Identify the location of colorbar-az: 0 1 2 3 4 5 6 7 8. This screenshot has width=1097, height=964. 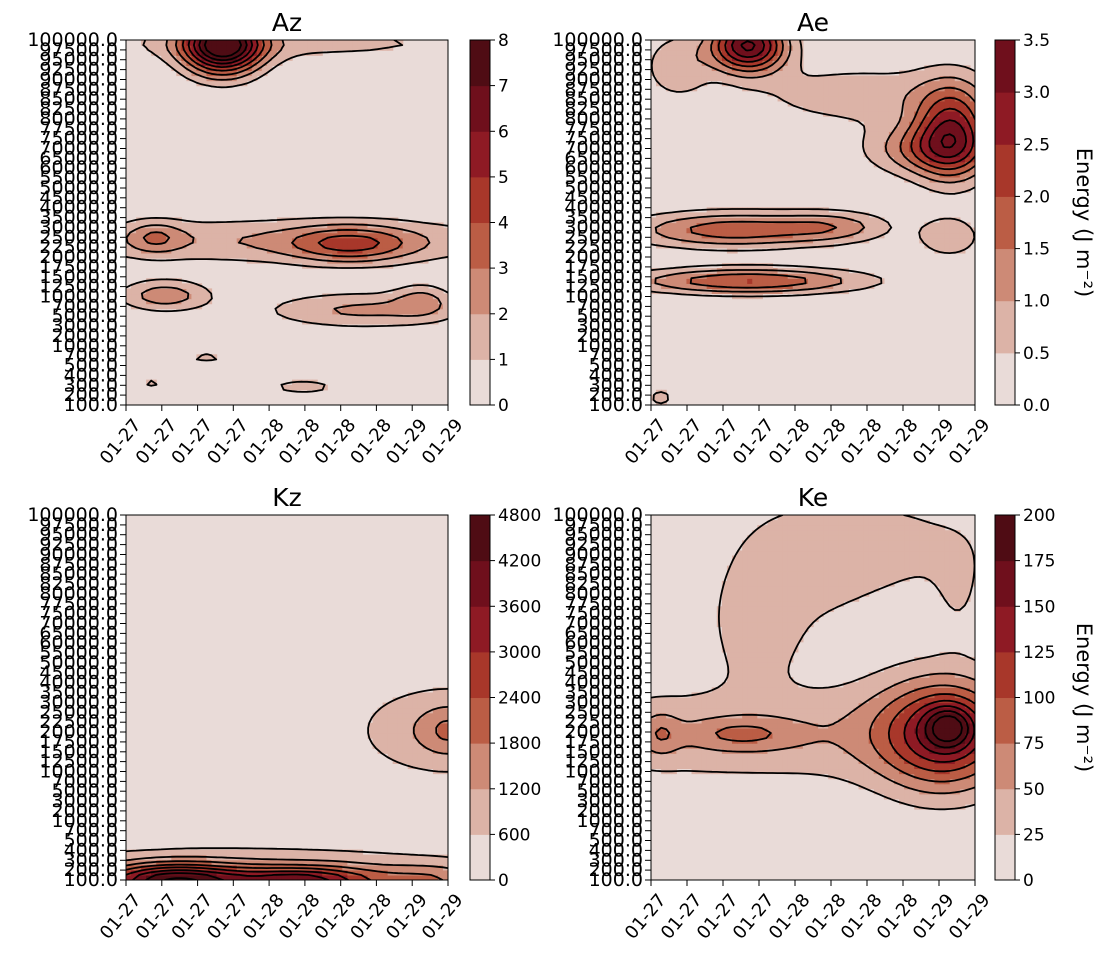
(489, 223).